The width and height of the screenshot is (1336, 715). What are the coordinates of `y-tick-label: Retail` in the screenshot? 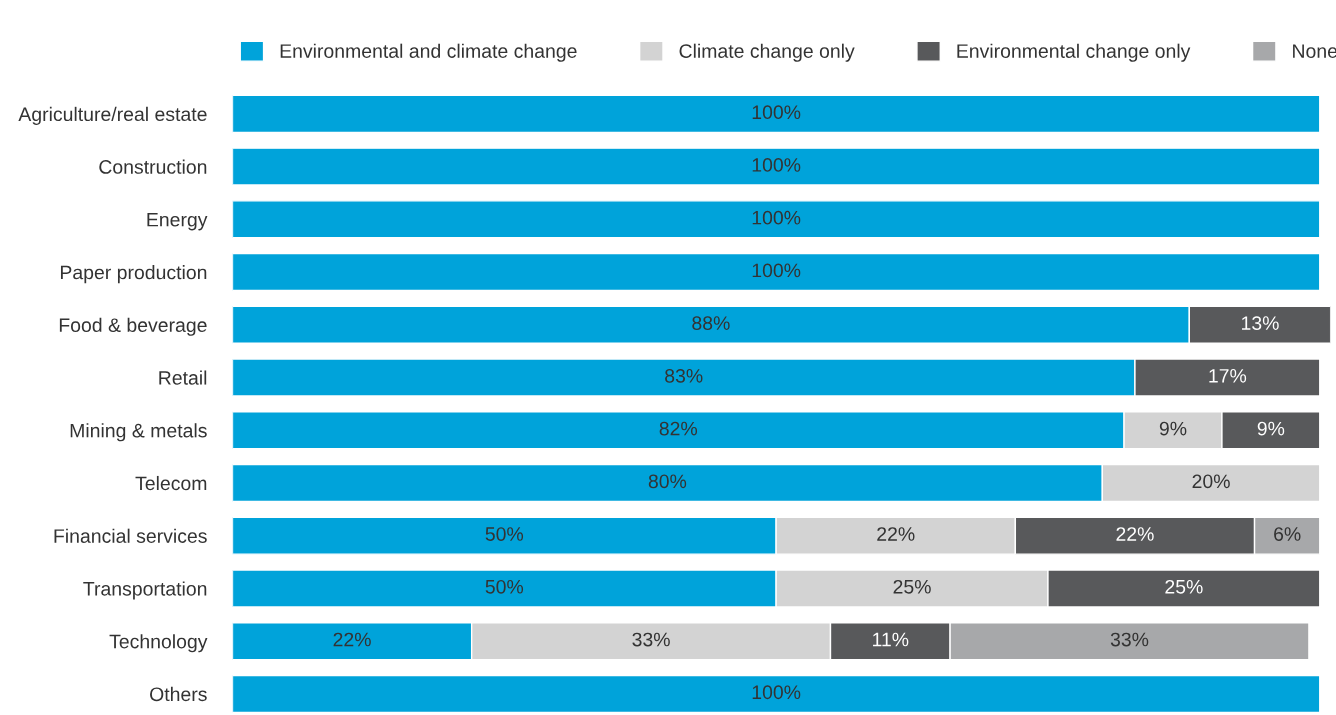 It's located at (183, 377).